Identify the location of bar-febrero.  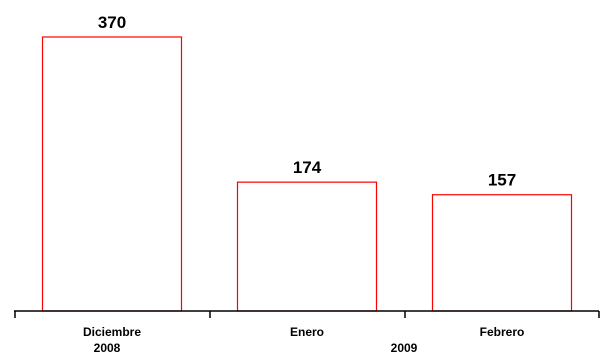
(502, 253).